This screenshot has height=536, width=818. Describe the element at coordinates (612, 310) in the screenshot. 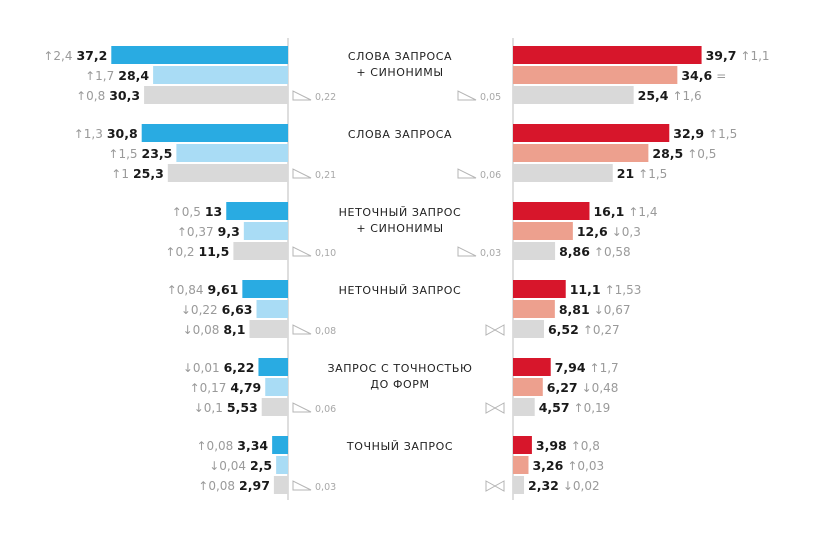

I see `right-delta-label: ↓0,67` at that location.